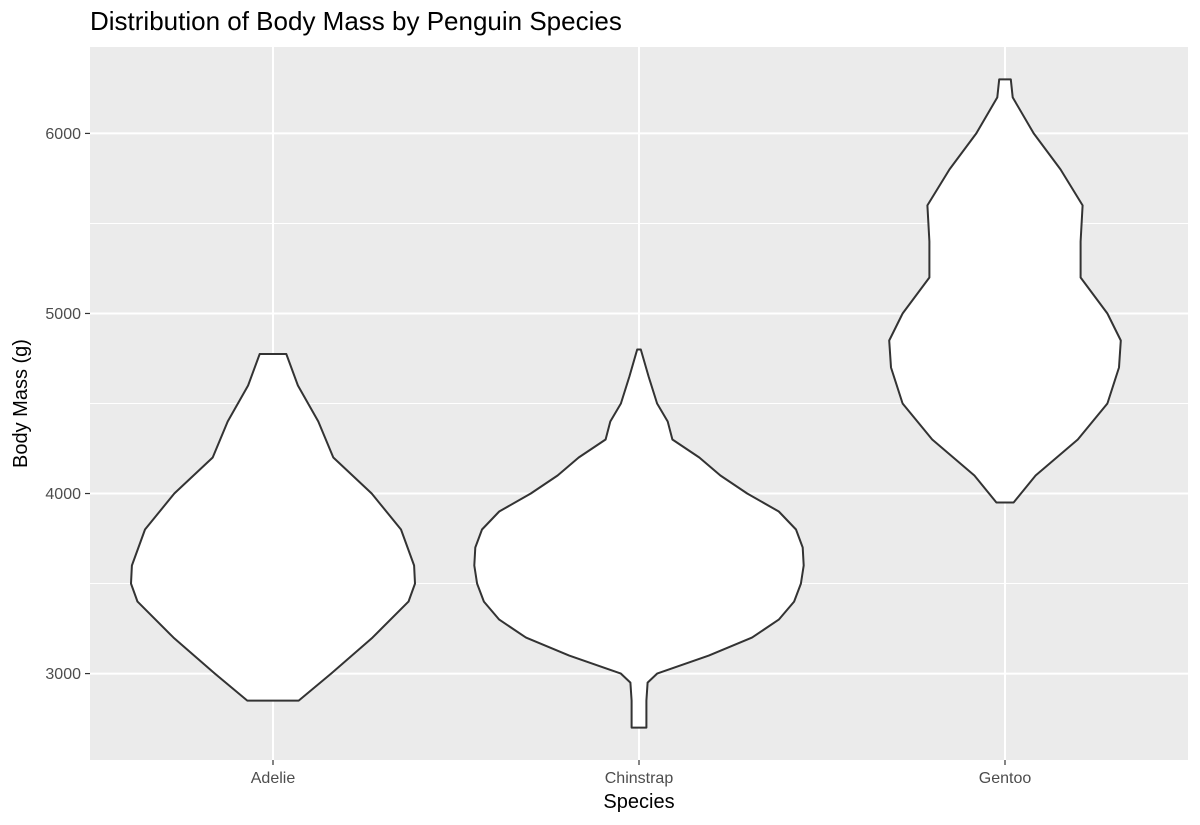 Image resolution: width=1200 pixels, height=825 pixels. I want to click on y-tick-label: 6000, so click(63, 134).